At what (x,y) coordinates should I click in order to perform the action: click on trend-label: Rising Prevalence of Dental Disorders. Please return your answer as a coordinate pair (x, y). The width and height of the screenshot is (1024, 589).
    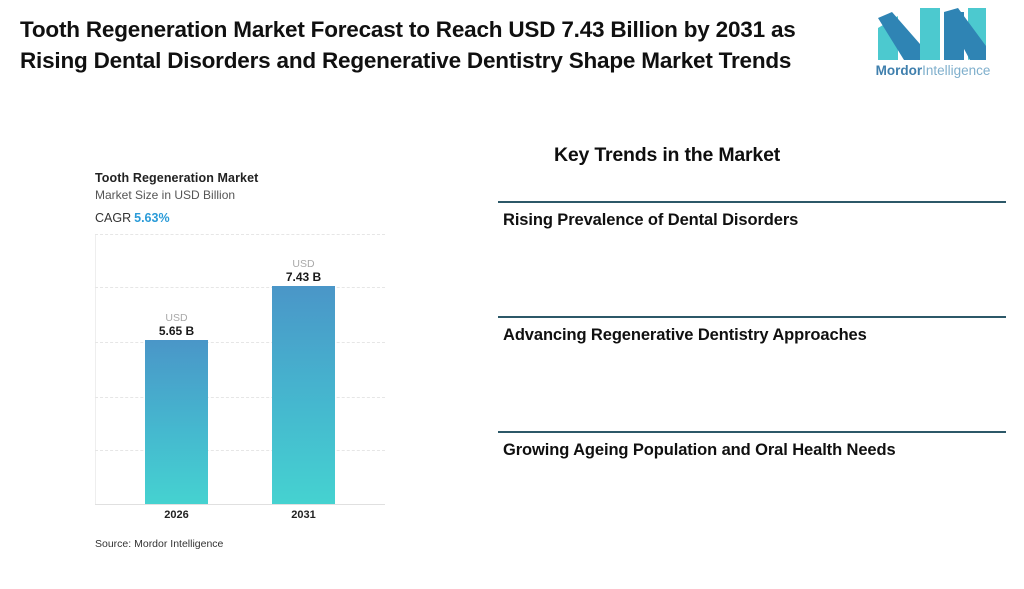
    Looking at the image, I should click on (651, 220).